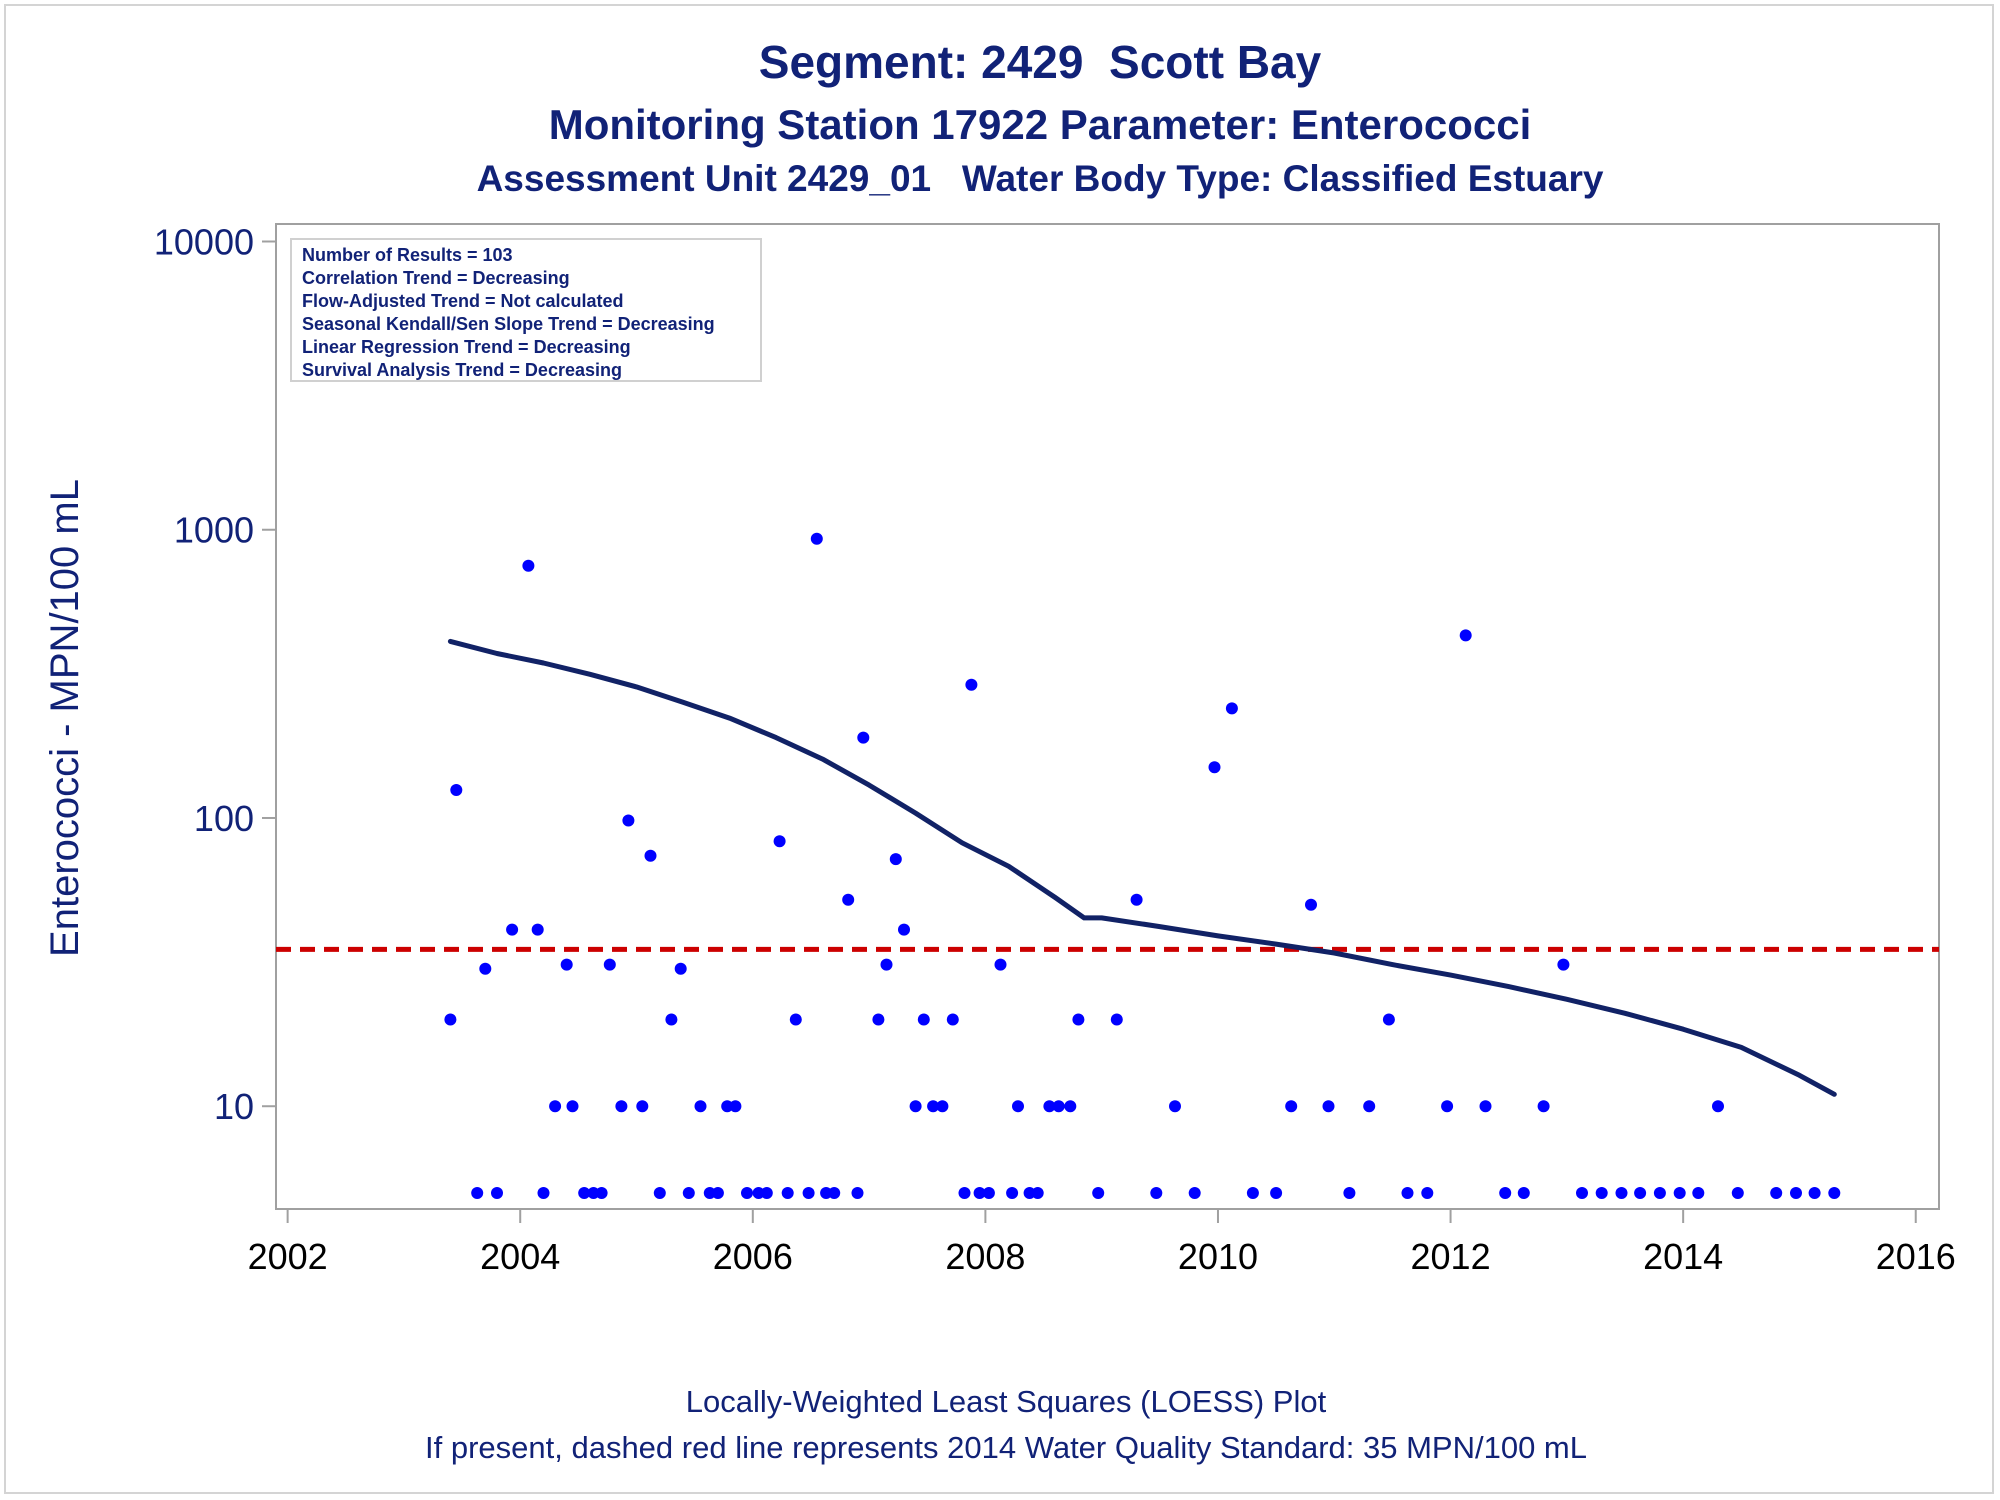  Describe the element at coordinates (234, 1106) in the screenshot. I see `y-tick-label: 10` at that location.